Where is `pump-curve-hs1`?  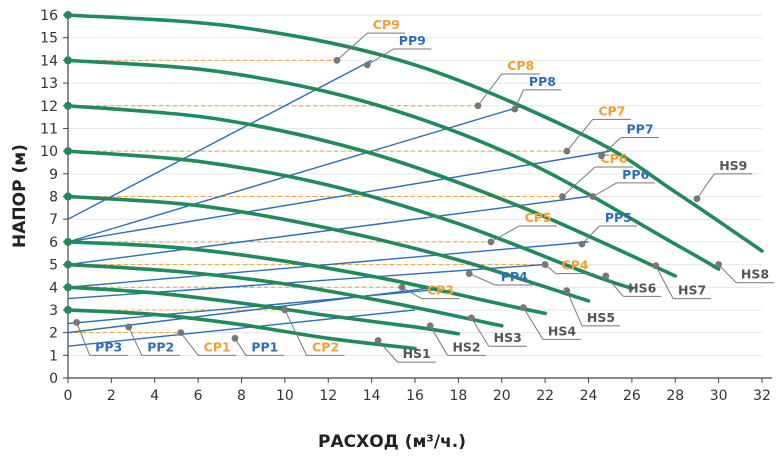
pump-curve-hs1 is located at coordinates (241, 329).